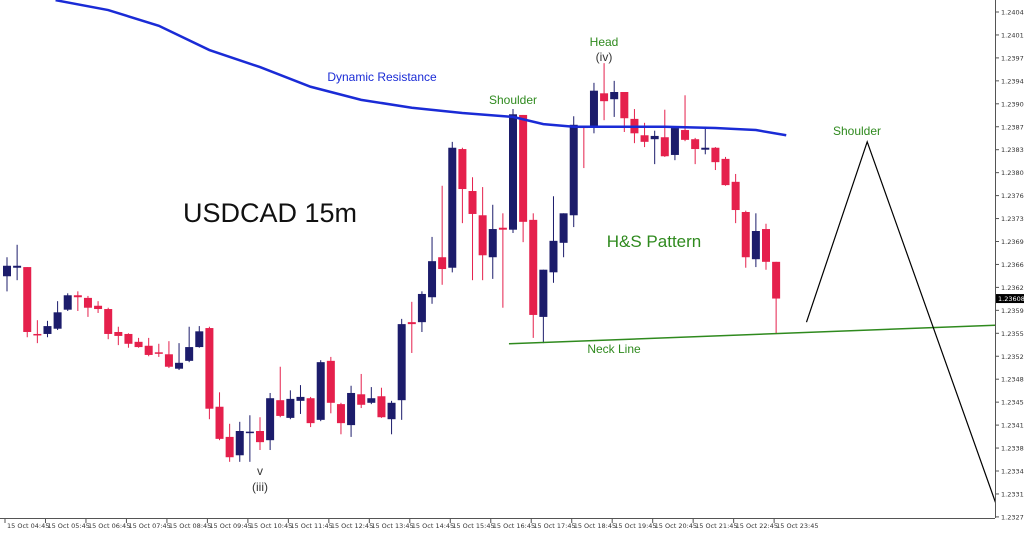 The image size is (1024, 533). What do you see at coordinates (1012, 334) in the screenshot?
I see `price-tick-label: 1.23555` at bounding box center [1012, 334].